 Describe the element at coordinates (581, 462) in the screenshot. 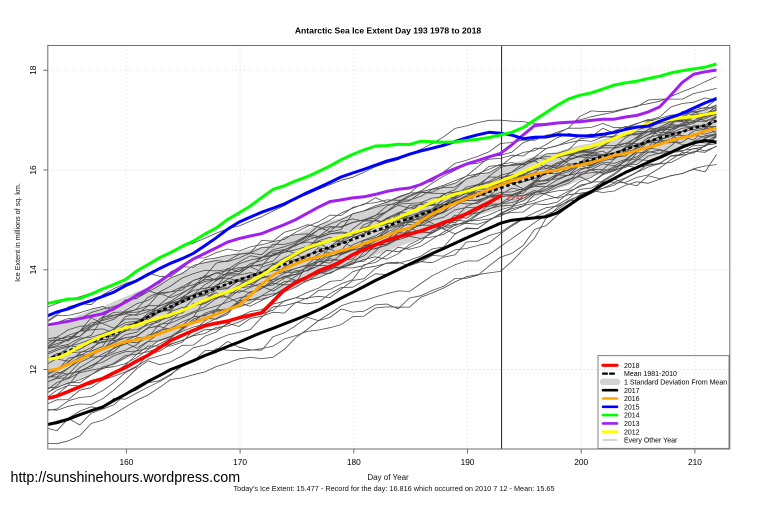

I see `svg-text: 200` at that location.